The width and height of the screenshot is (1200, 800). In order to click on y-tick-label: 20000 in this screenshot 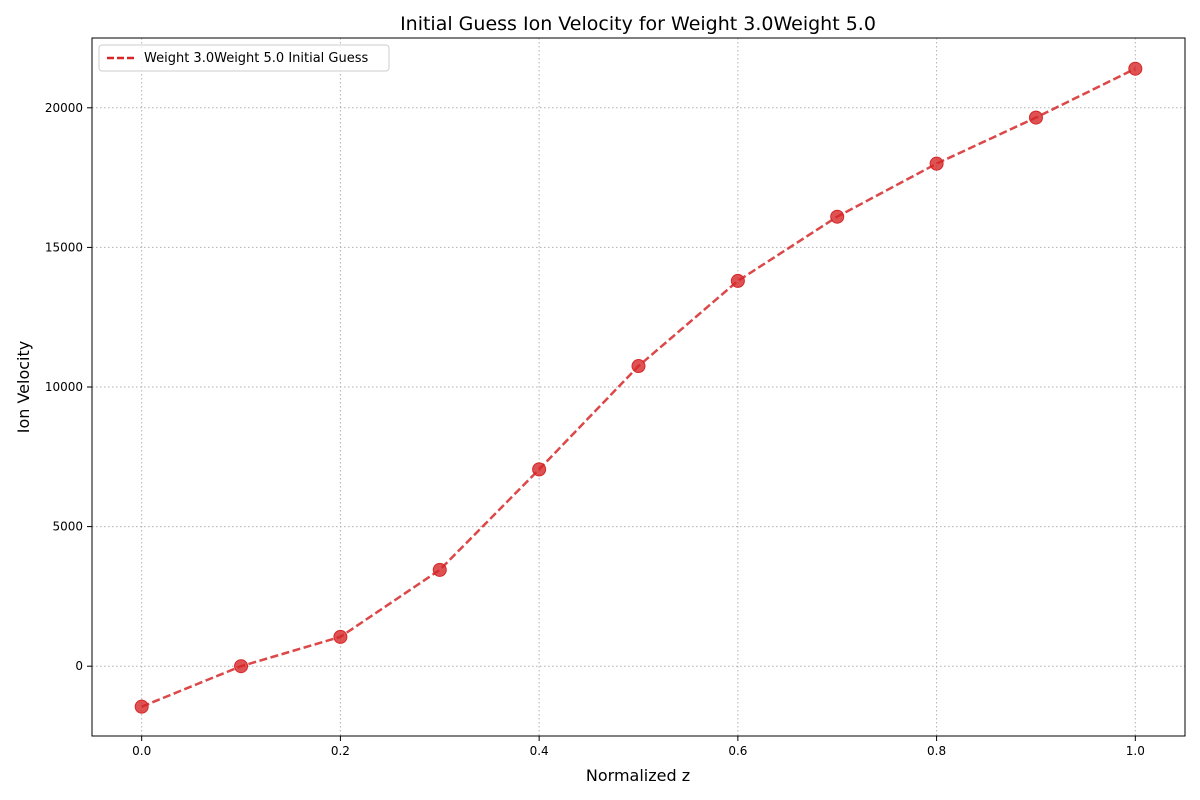, I will do `click(64, 108)`.